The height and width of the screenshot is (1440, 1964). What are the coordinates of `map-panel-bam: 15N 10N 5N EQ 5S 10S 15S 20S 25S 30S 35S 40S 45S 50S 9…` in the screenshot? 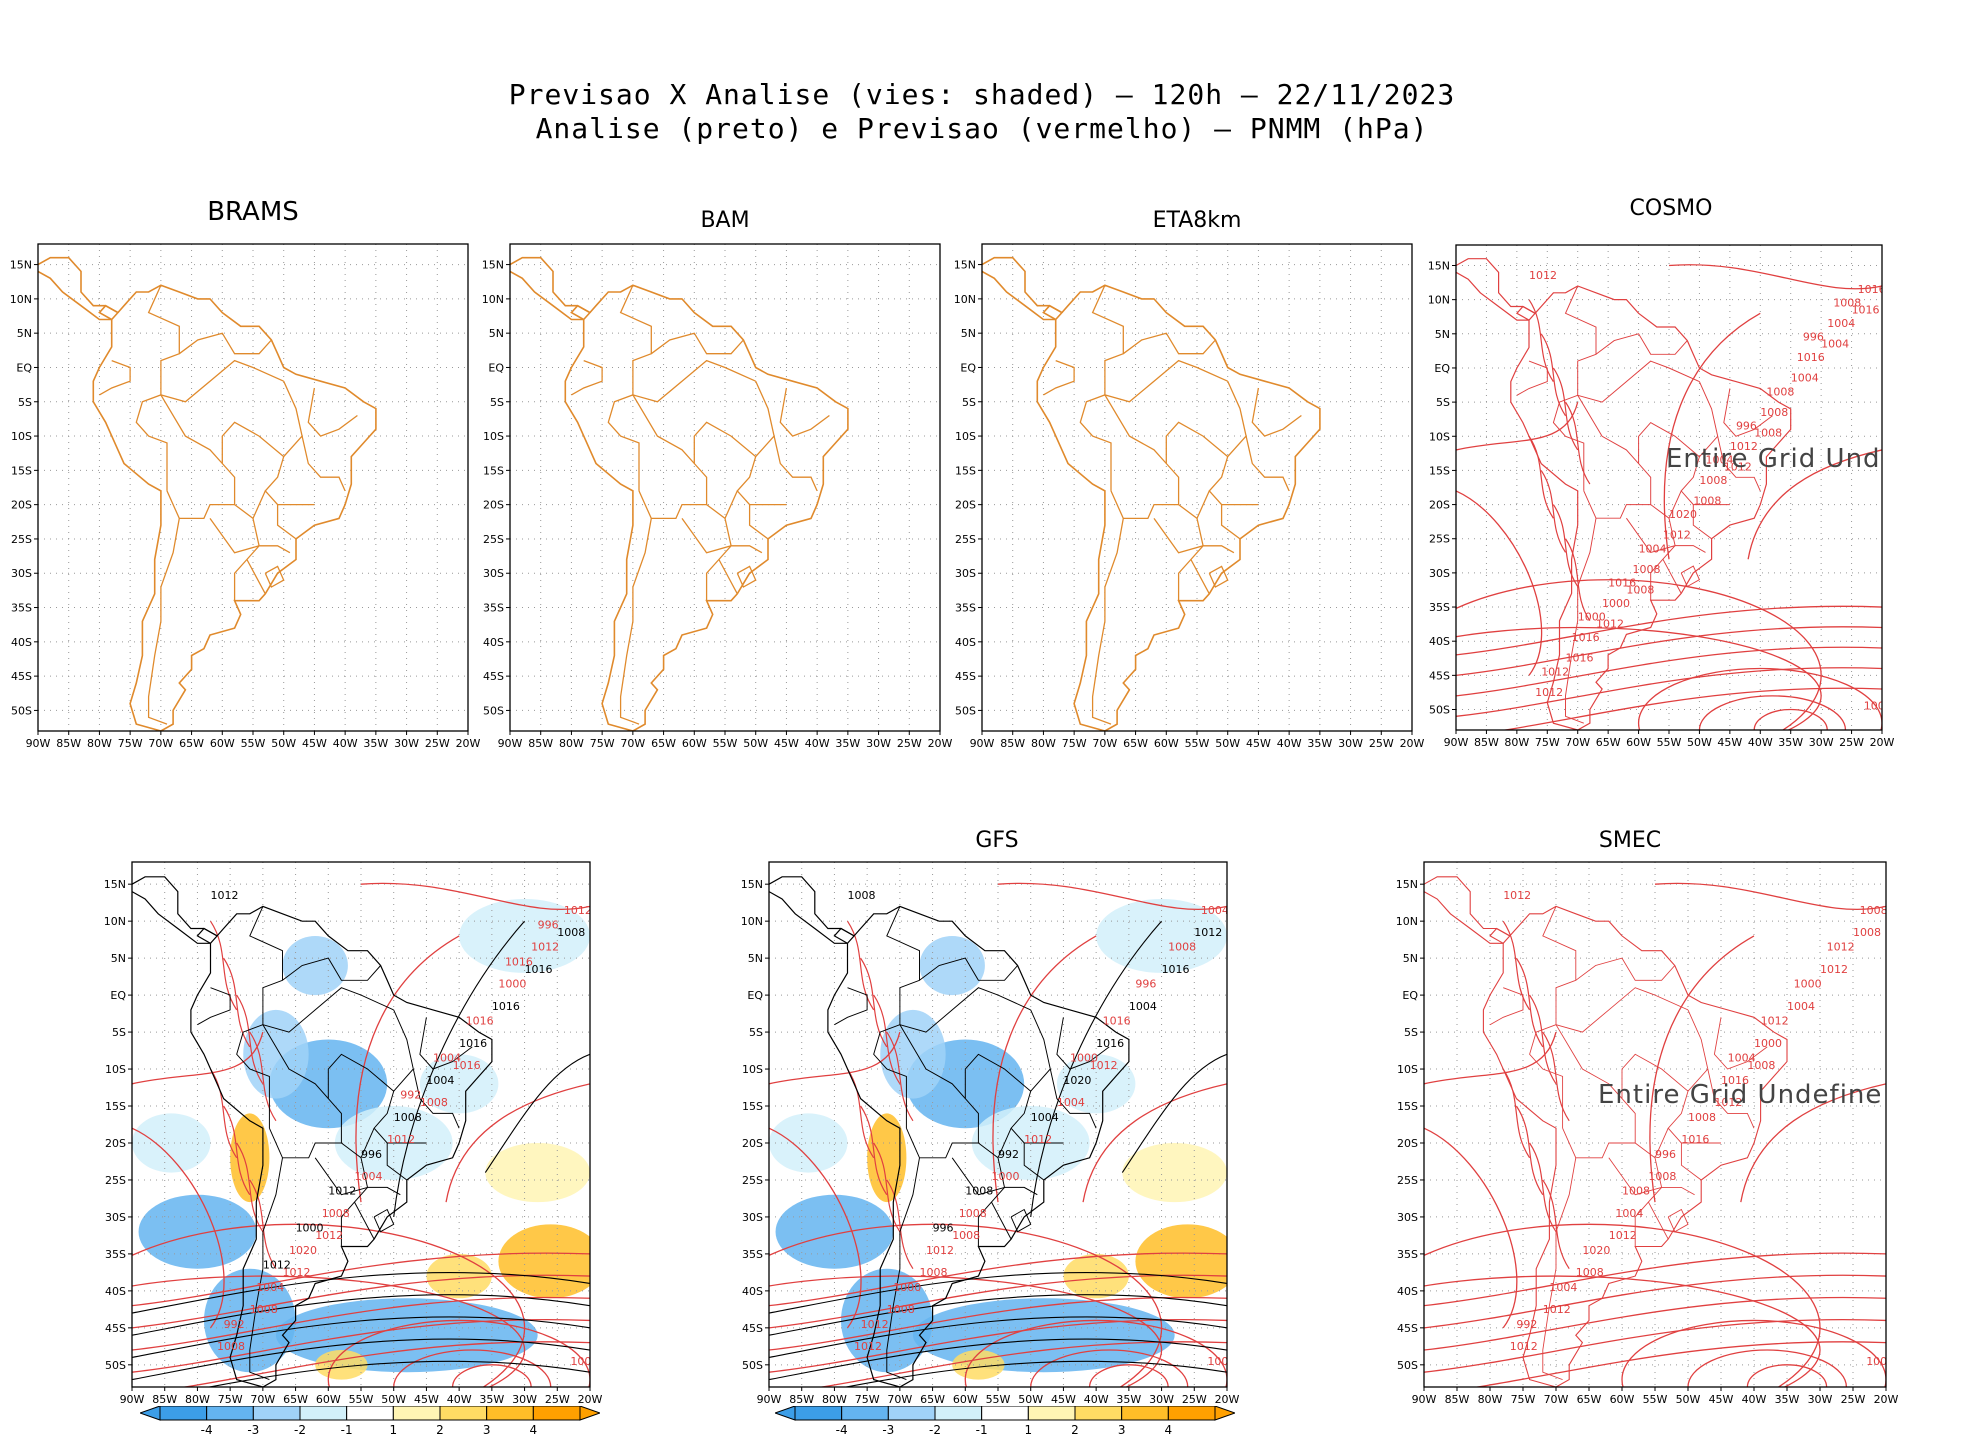 It's located at (712, 500).